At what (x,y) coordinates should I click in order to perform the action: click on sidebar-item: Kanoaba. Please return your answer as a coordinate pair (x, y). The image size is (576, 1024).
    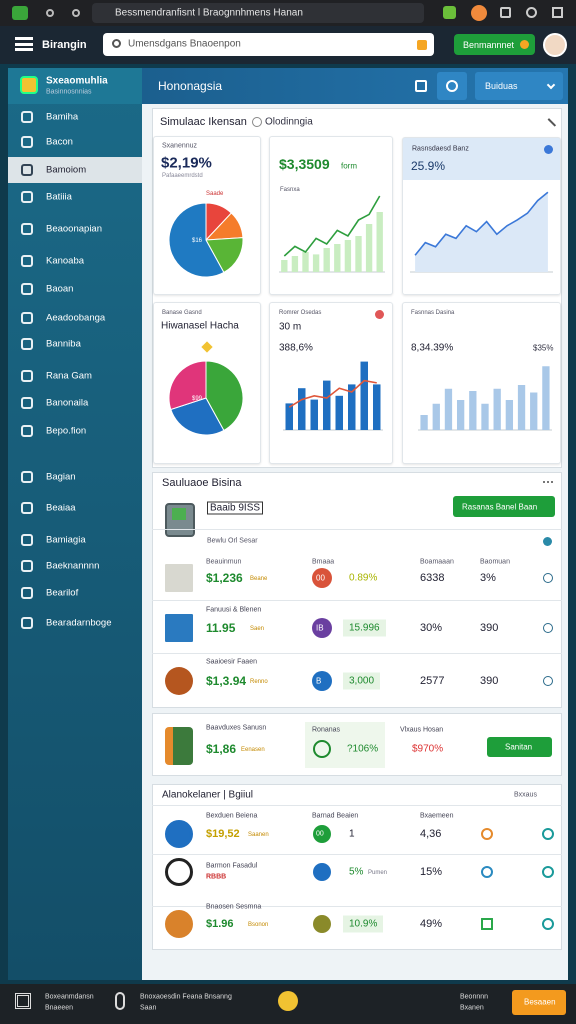
    Looking at the image, I should click on (65, 261).